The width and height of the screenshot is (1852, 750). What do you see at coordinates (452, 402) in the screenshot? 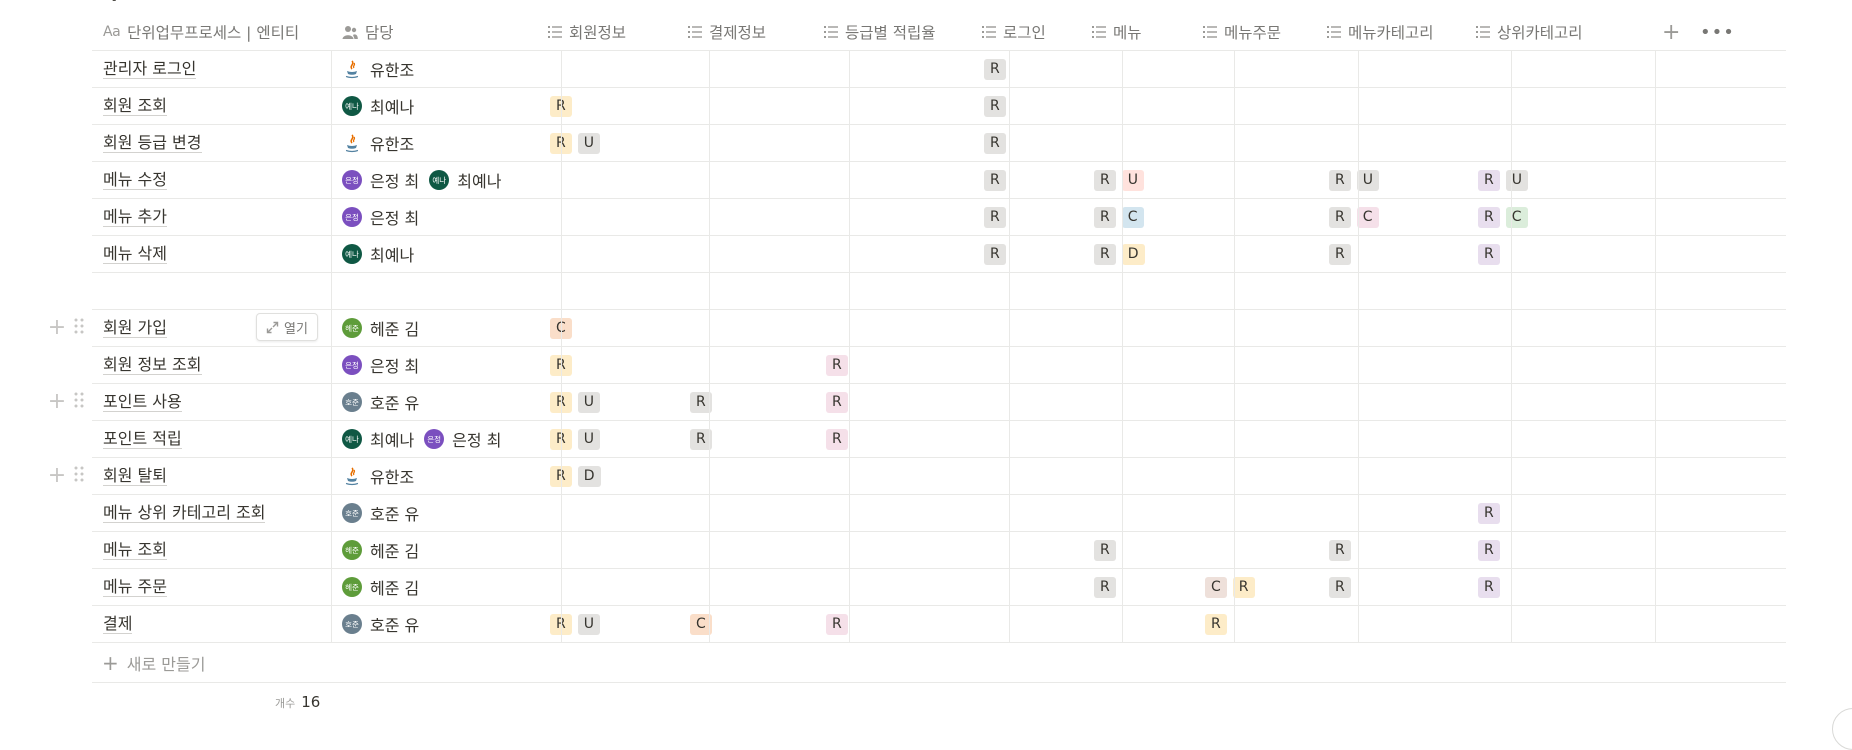
I see `owner-cell: 호준 호준 유` at bounding box center [452, 402].